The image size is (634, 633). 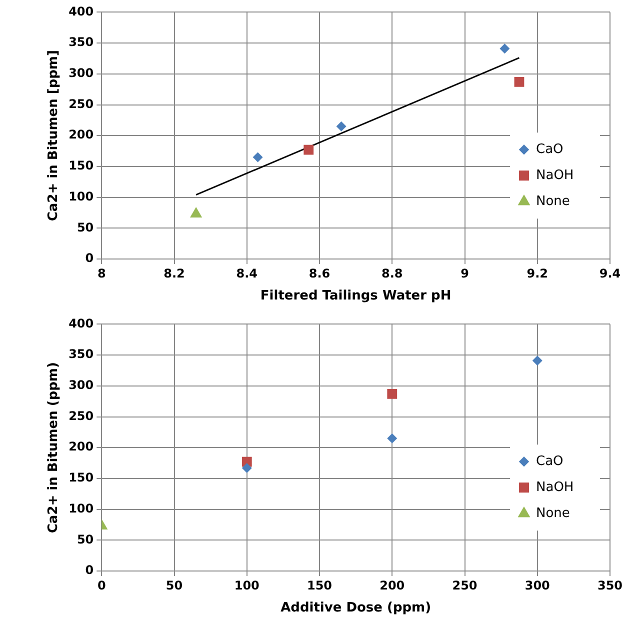 I want to click on x-tick-label: 50, so click(x=174, y=585).